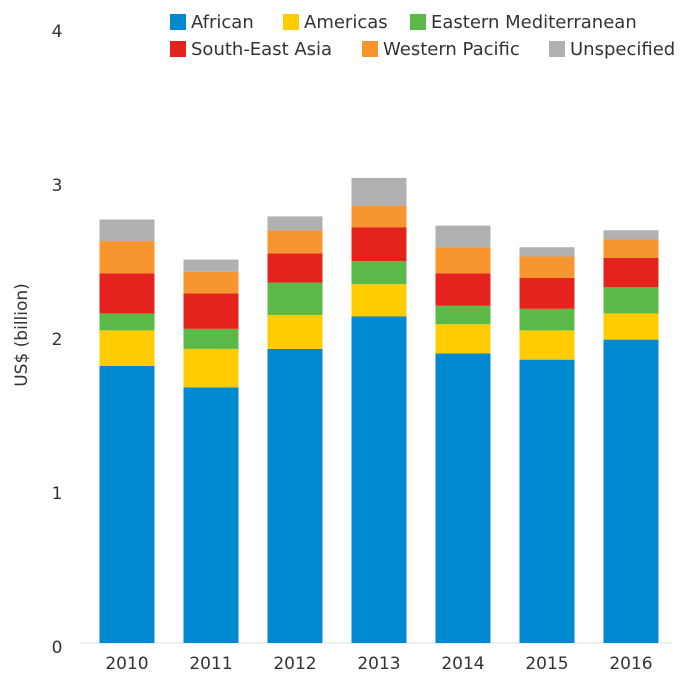 This screenshot has height=677, width=681. I want to click on x-tick-label: 2015, so click(546, 663).